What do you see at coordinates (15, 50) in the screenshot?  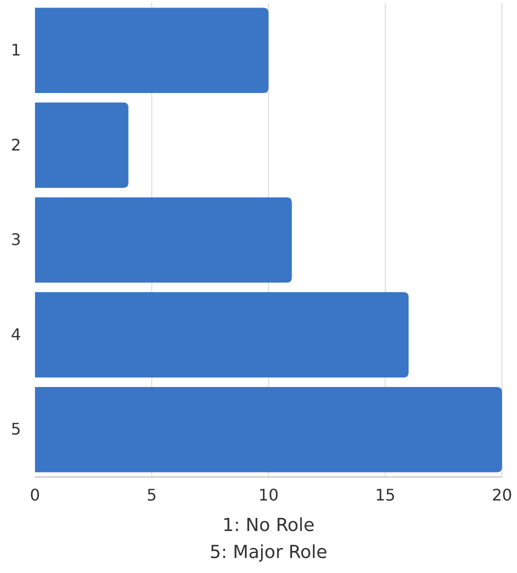 I see `y-tick-label: 1` at bounding box center [15, 50].